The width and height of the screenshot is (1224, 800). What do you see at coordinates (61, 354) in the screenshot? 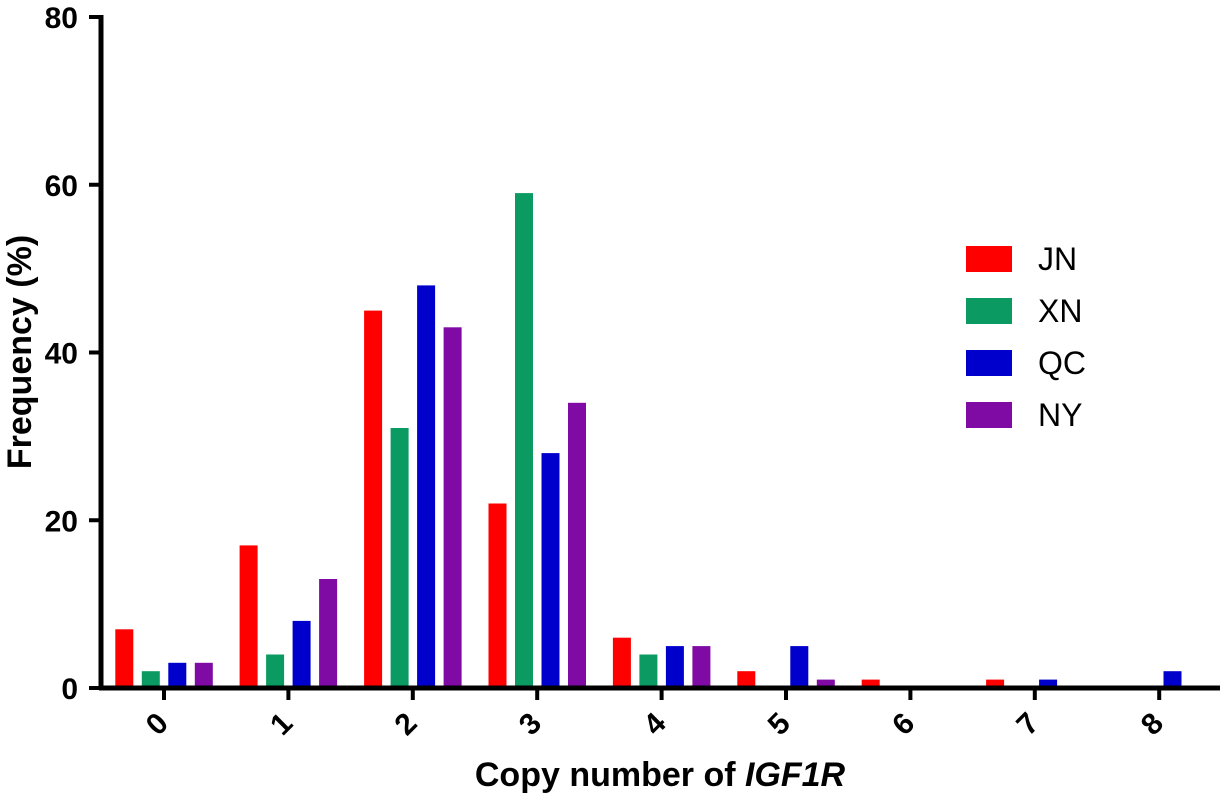
I see `y-tick-label-40: 40` at bounding box center [61, 354].